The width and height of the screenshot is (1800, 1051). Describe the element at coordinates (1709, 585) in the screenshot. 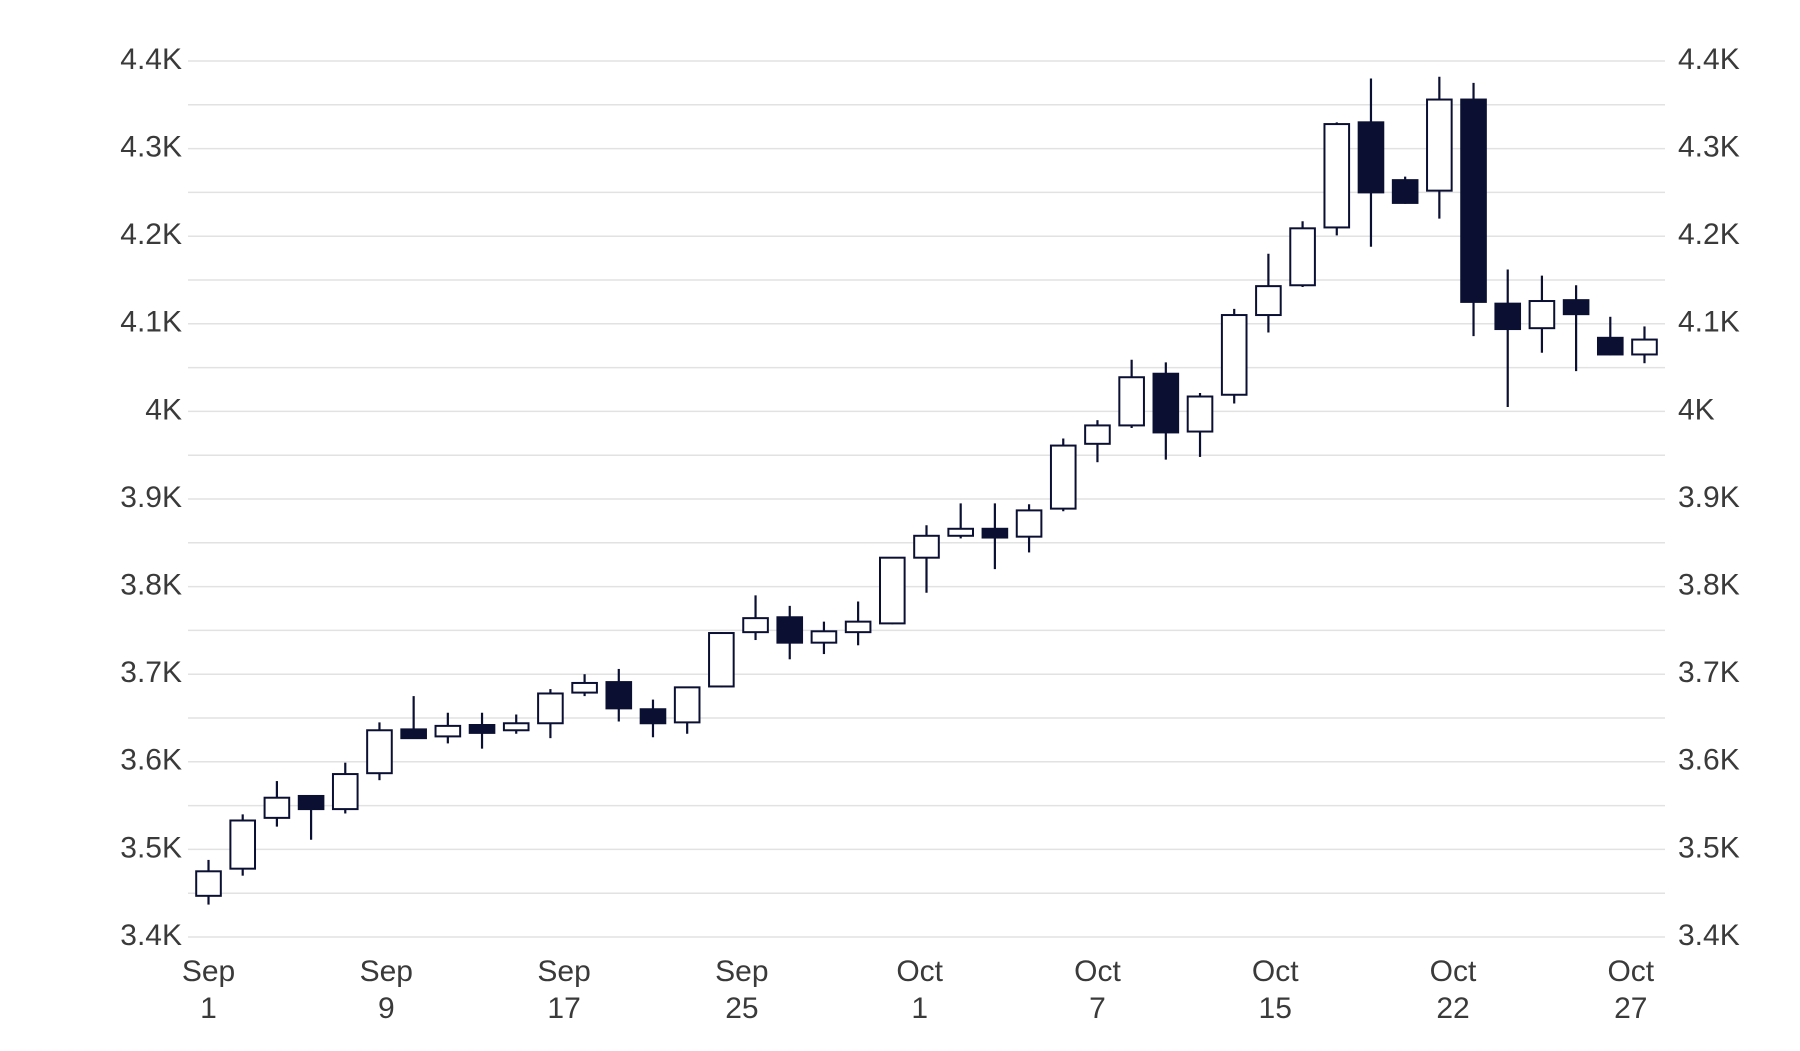

I see `y2-tick-label: 3.8K` at that location.